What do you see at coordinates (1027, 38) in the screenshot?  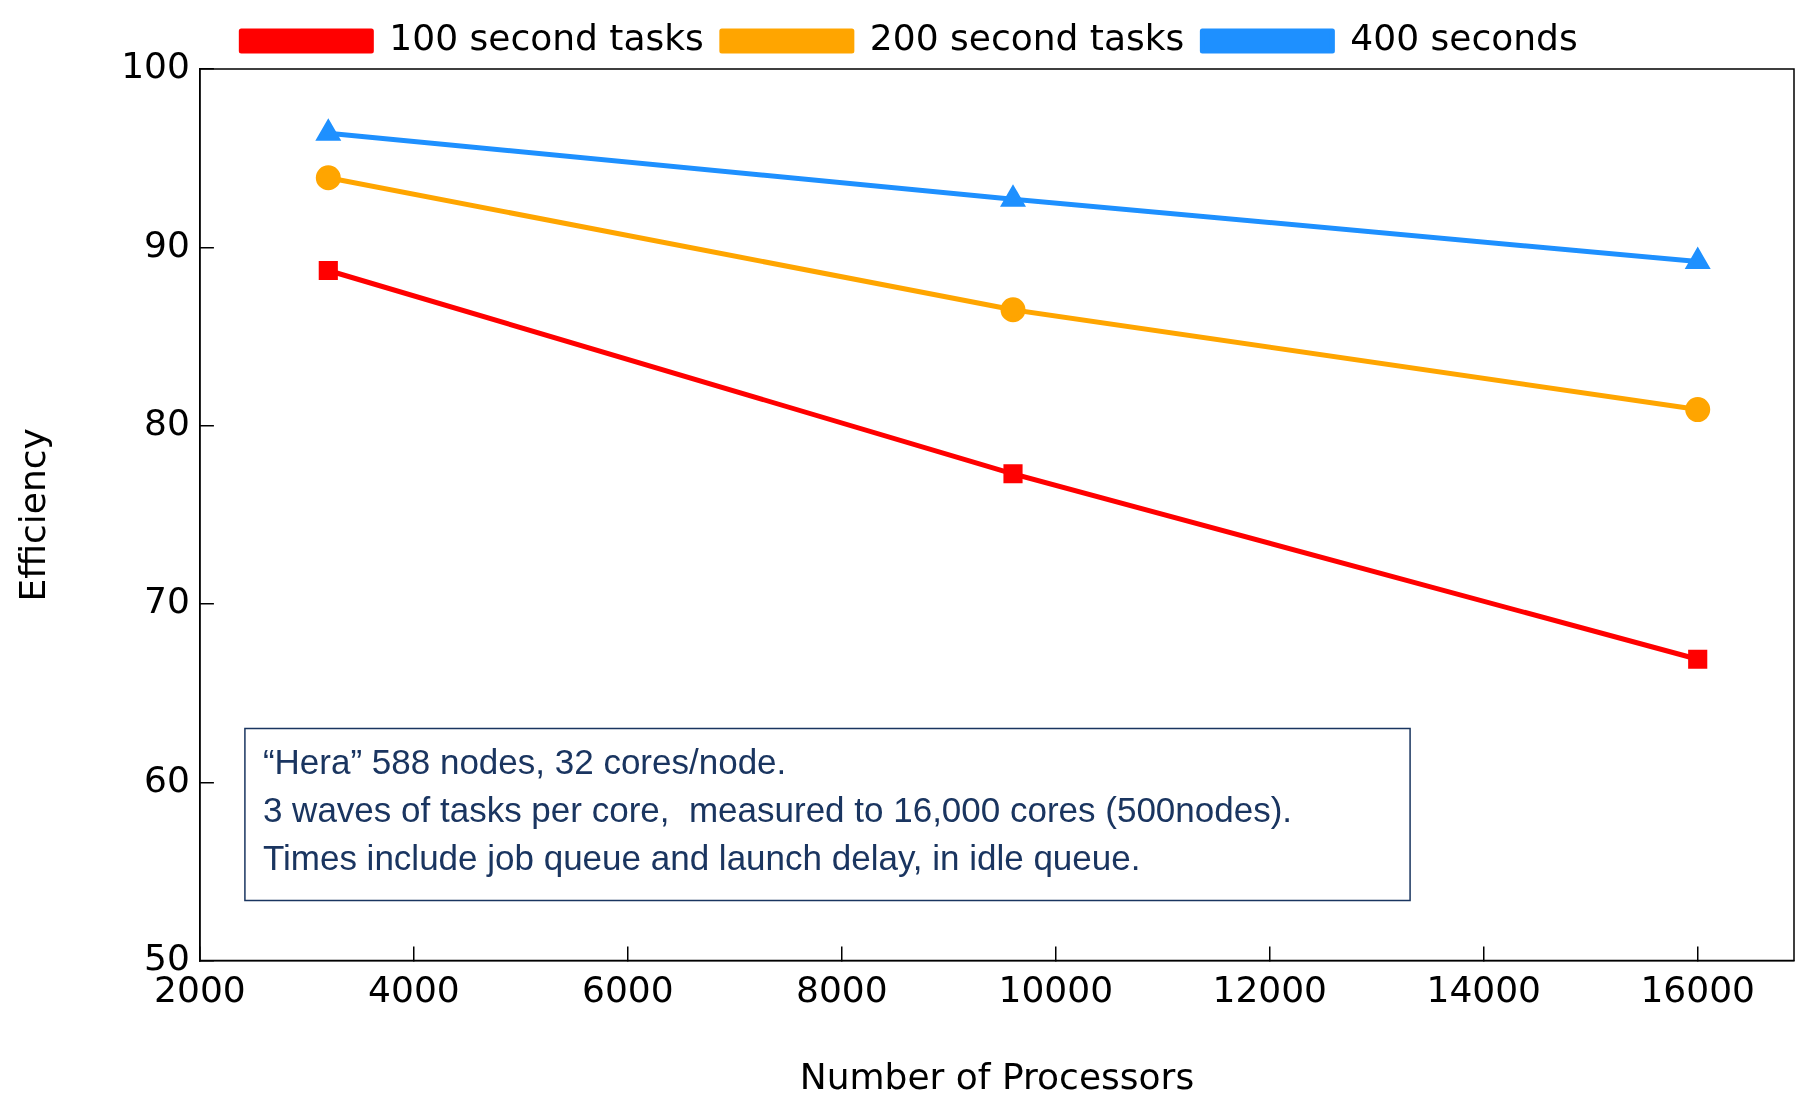 I see `legend-label: 200 second tasks` at bounding box center [1027, 38].